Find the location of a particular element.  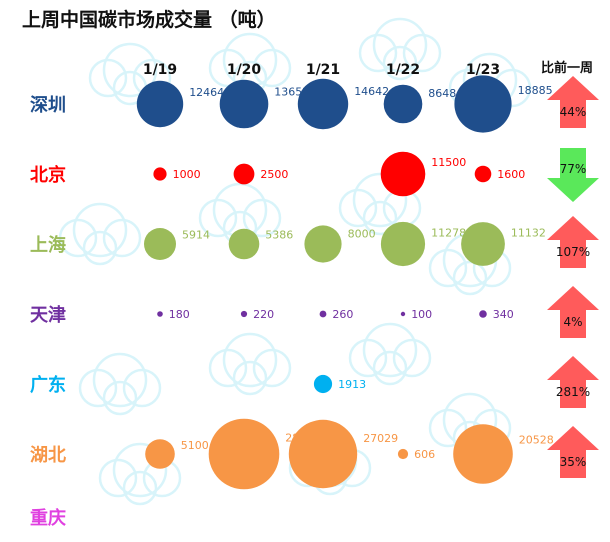

volume-label: 5914 is located at coordinates (196, 234).